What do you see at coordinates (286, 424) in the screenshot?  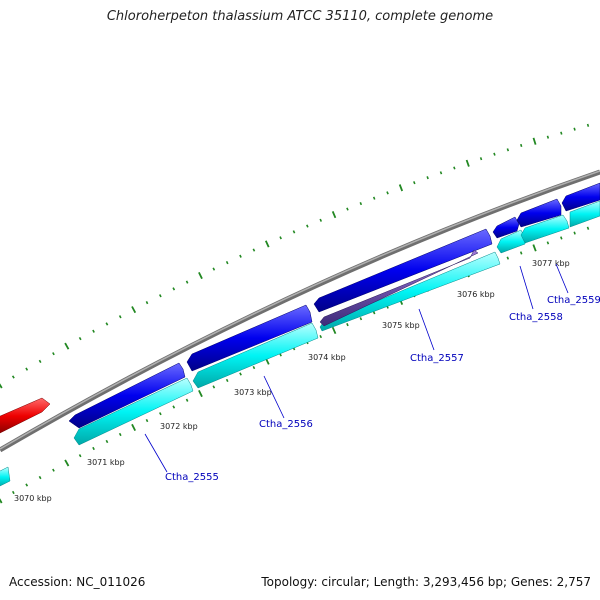 I see `gene-label-ctha-2556: Ctha_2556` at bounding box center [286, 424].